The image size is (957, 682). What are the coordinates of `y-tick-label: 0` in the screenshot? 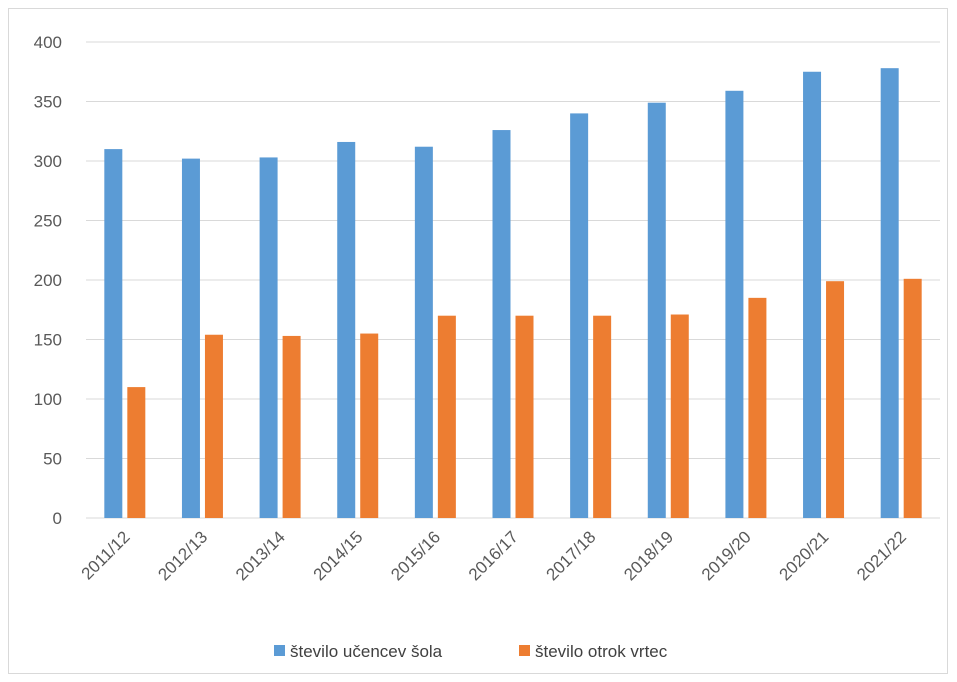 It's located at (57, 518).